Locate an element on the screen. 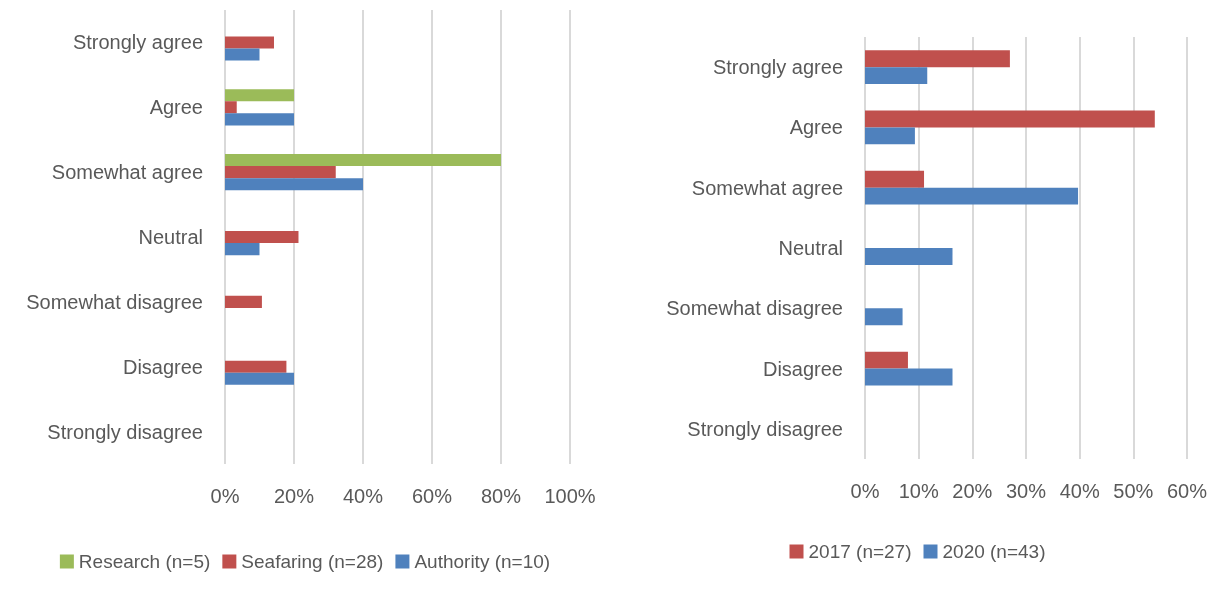 This screenshot has height=594, width=1225. x-tick-label: 100% is located at coordinates (570, 496).